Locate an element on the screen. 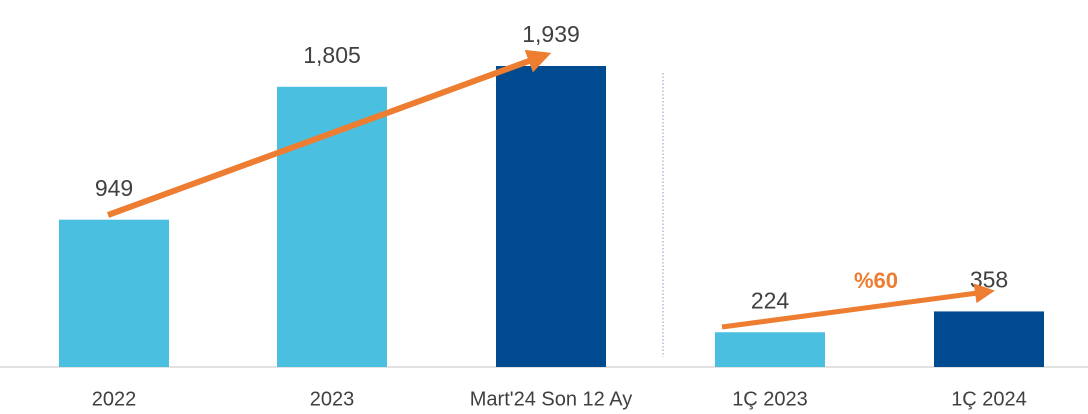  growth-arrow is located at coordinates (858, 306).